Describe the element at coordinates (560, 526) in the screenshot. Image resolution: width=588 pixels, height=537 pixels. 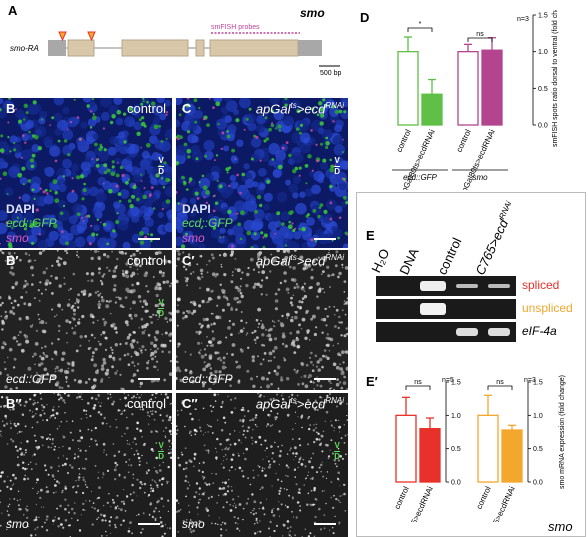
I see `panel-e-footer: smo` at that location.